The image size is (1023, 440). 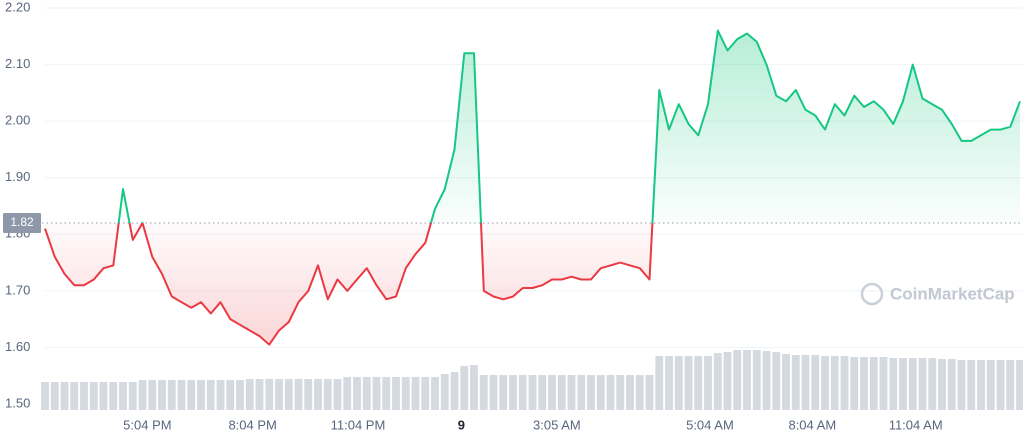 What do you see at coordinates (937, 294) in the screenshot?
I see `watermark: CoinMarketCap` at bounding box center [937, 294].